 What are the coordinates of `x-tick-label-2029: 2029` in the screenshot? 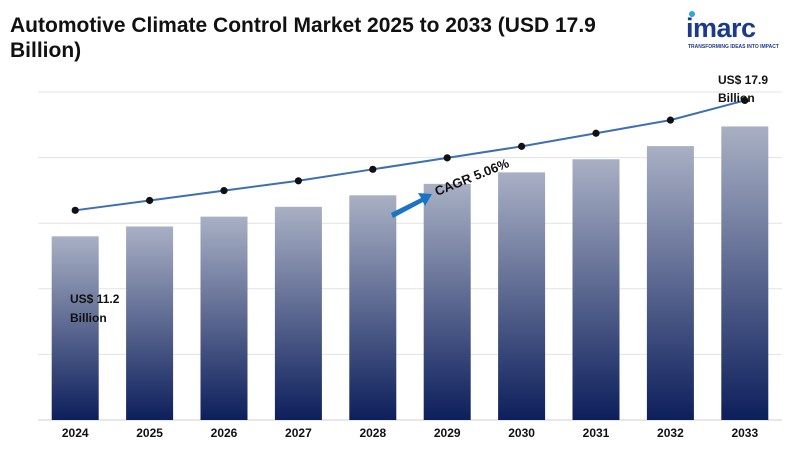 It's located at (447, 433).